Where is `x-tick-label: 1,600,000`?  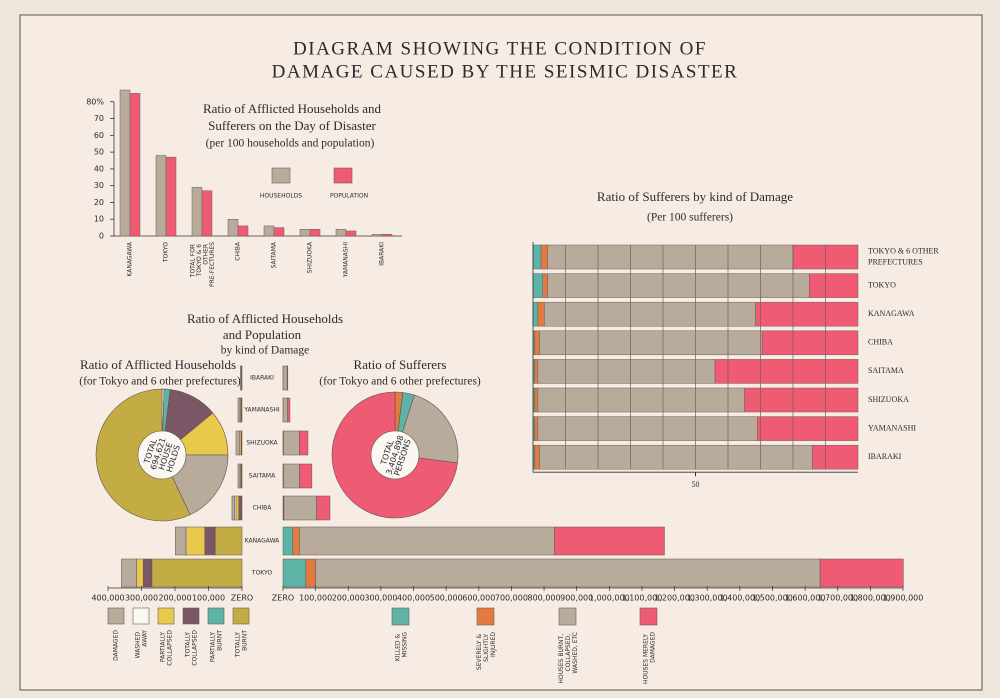
x-tick-label: 1,600,000 is located at coordinates (805, 598).